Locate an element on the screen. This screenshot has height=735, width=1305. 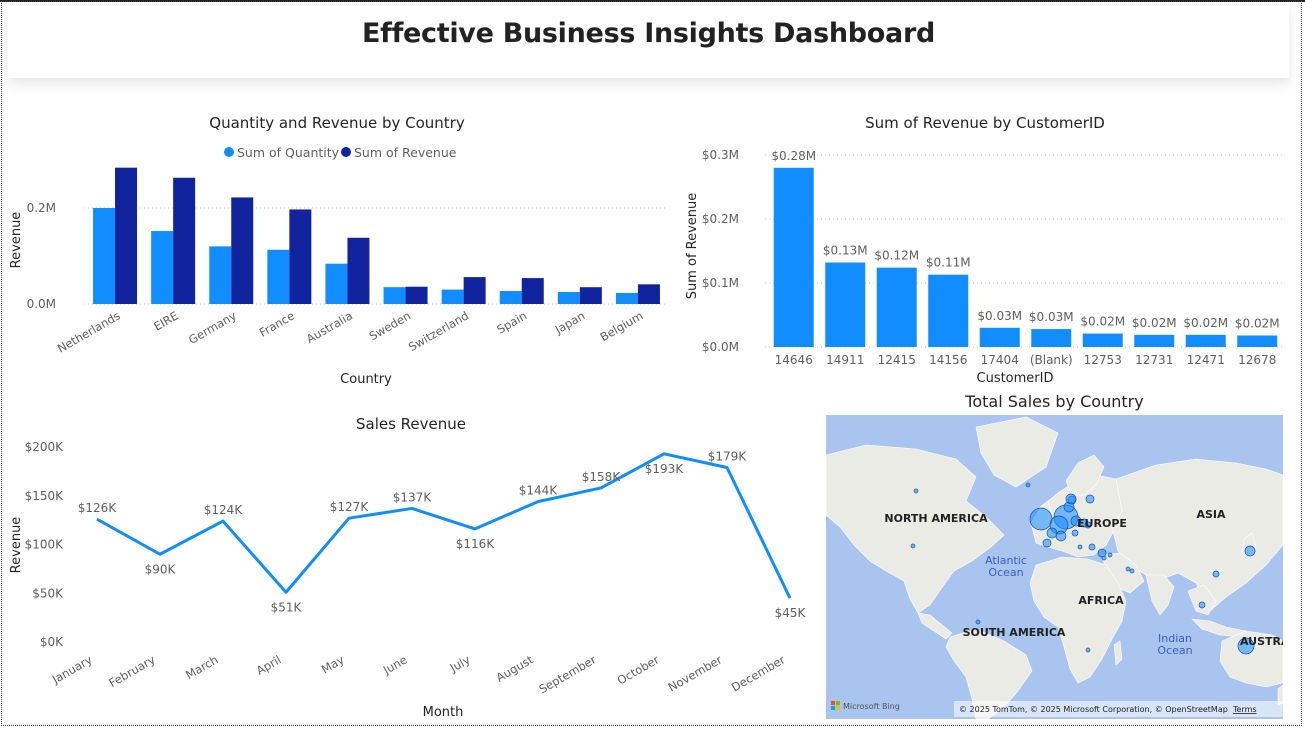
line-point-february is located at coordinates (160, 554).